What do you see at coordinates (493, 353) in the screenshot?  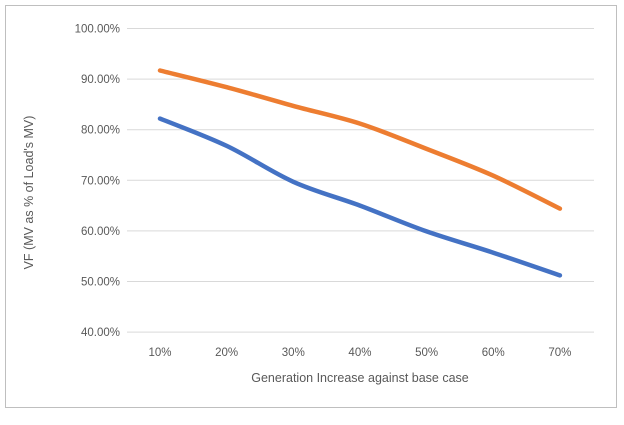 I see `x-tick-label: 60%` at bounding box center [493, 353].